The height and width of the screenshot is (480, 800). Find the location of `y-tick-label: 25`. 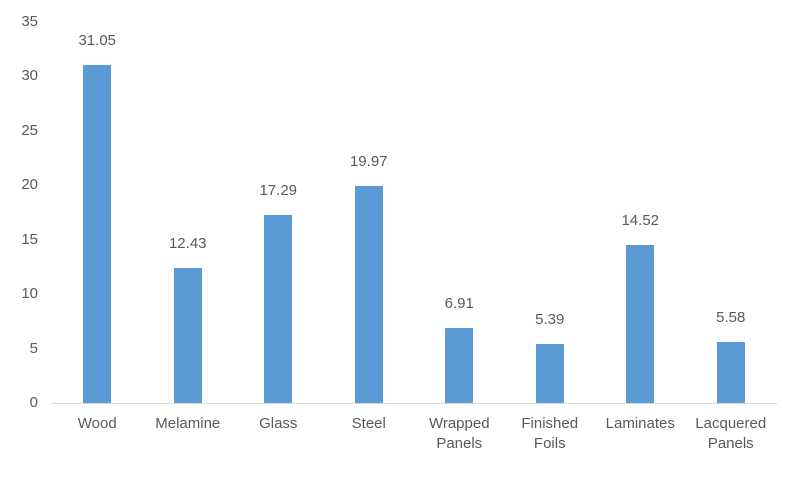

y-tick-label: 25 is located at coordinates (29, 130).